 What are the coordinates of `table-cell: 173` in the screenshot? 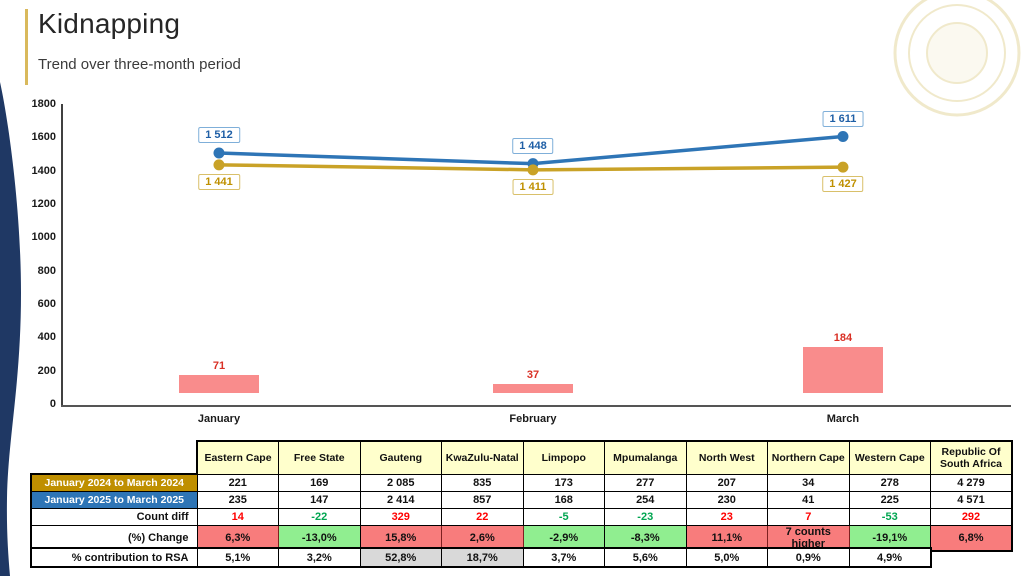 It's located at (563, 482).